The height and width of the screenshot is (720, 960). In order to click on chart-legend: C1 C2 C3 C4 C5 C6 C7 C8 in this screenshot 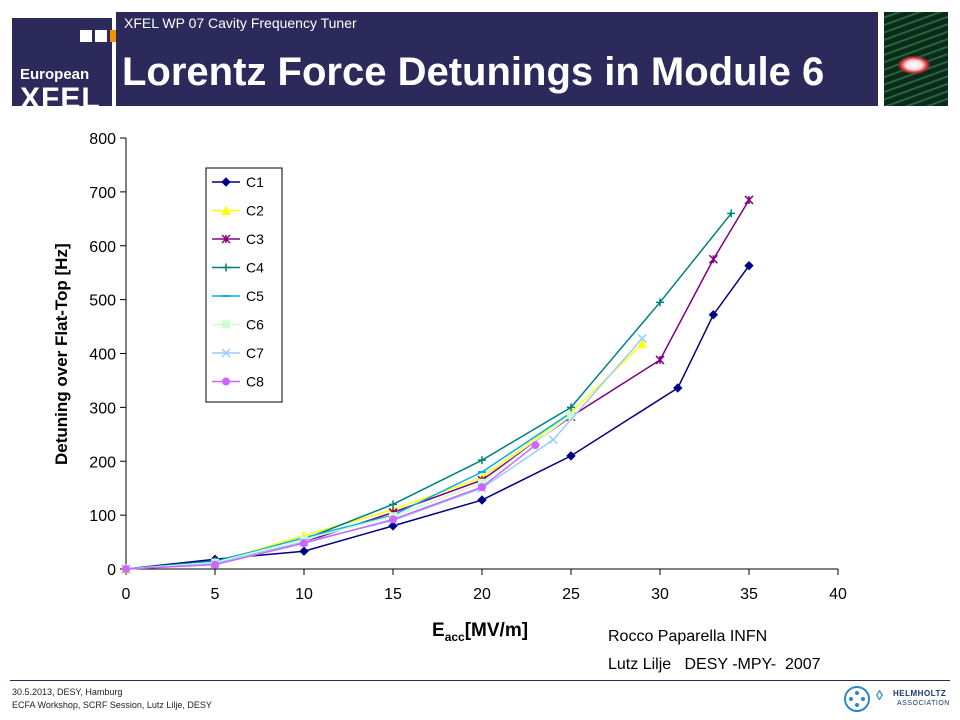, I will do `click(244, 285)`.